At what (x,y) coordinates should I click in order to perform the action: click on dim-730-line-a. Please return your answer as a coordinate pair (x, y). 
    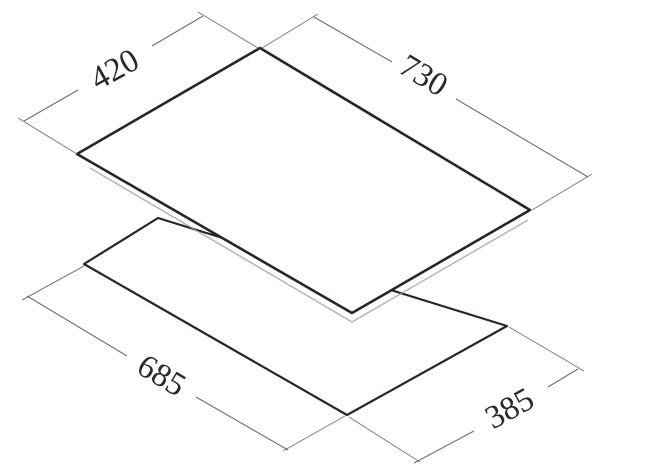
    Looking at the image, I should click on (353, 39).